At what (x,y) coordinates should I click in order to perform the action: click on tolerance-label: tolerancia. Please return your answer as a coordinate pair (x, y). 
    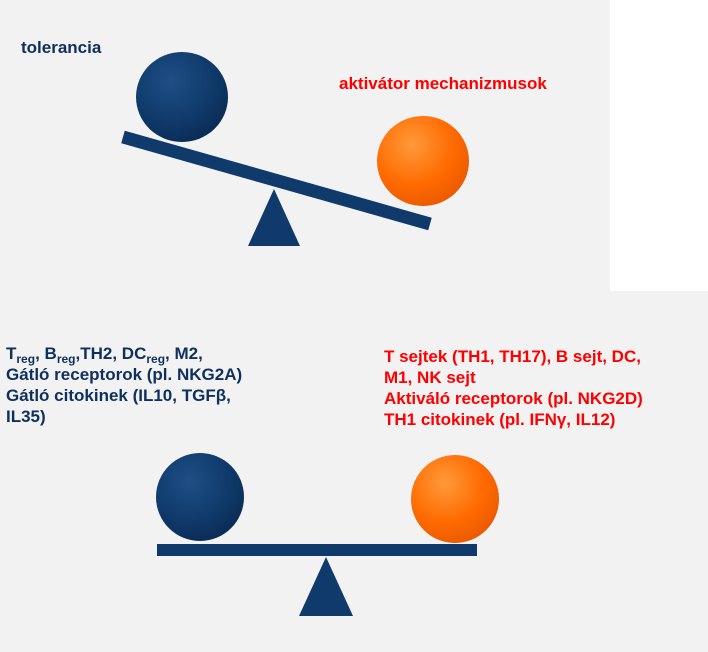
    Looking at the image, I should click on (61, 47).